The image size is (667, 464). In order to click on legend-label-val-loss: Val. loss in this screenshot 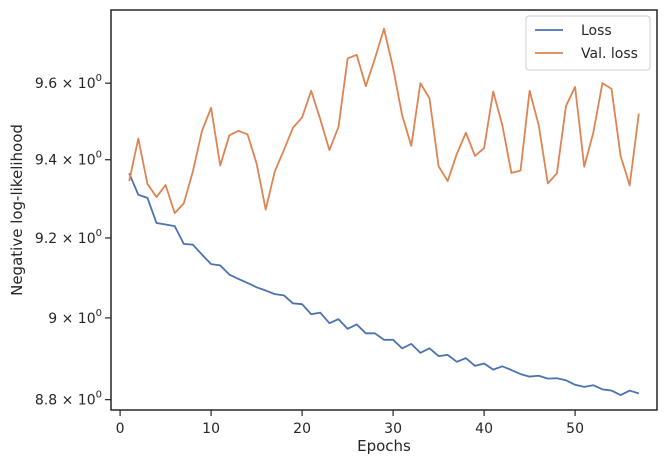, I will do `click(609, 54)`.